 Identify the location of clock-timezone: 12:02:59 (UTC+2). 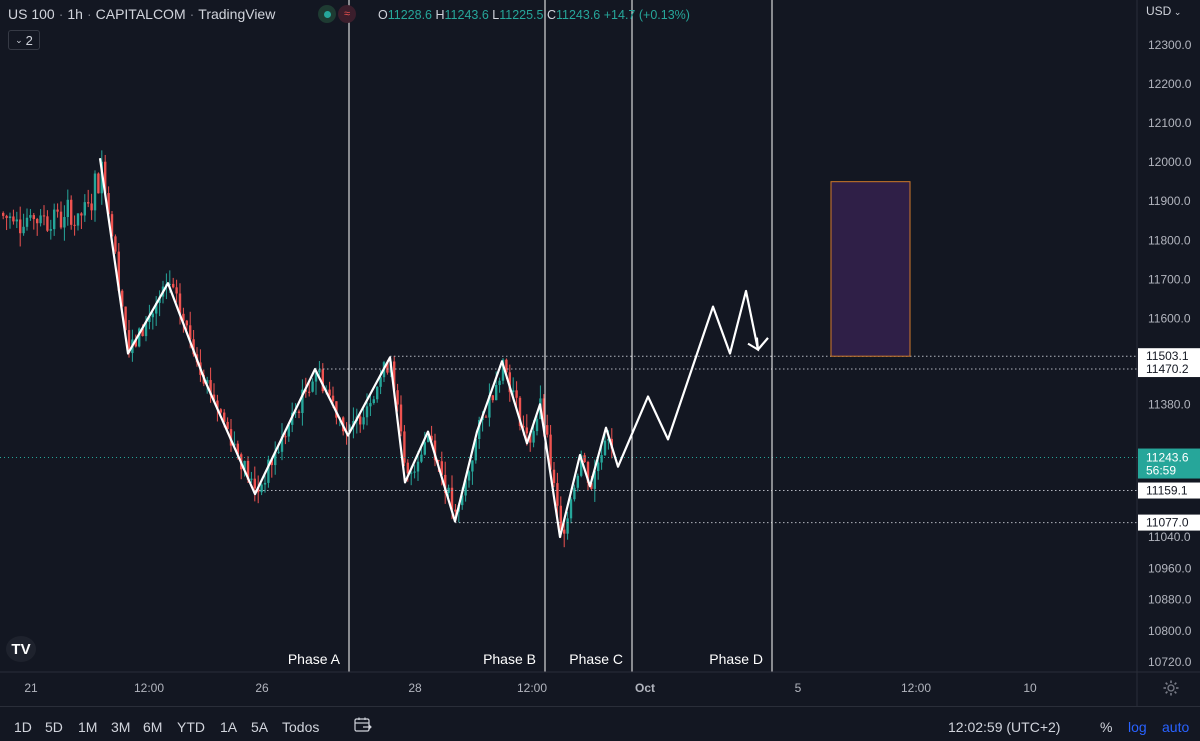
(1004, 727).